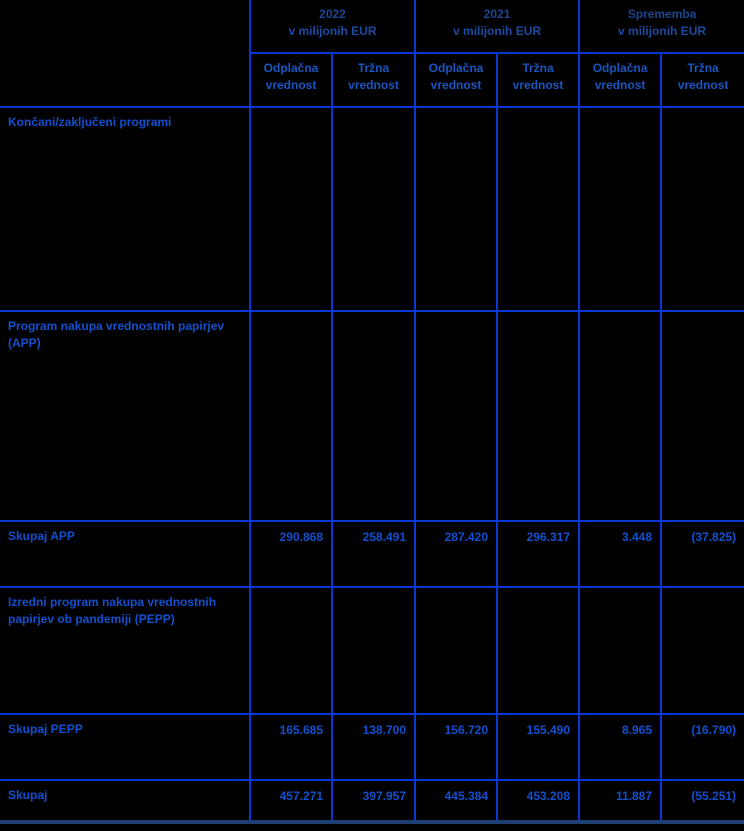 This screenshot has height=831, width=744. I want to click on column-group-sprememba: Sprememba v milijonih EUR, so click(661, 27).